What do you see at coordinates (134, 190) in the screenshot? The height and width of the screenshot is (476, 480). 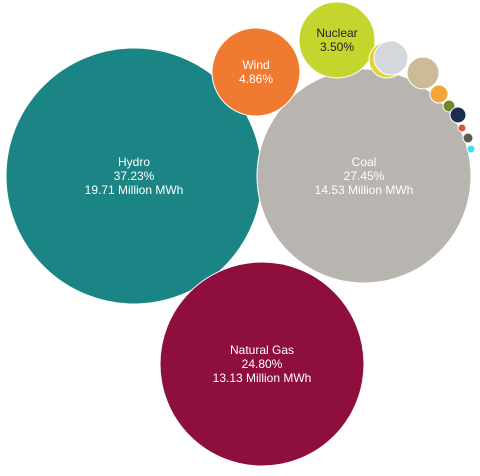 I see `bubble-hydro-value-label: 19.71 Million MWh` at bounding box center [134, 190].